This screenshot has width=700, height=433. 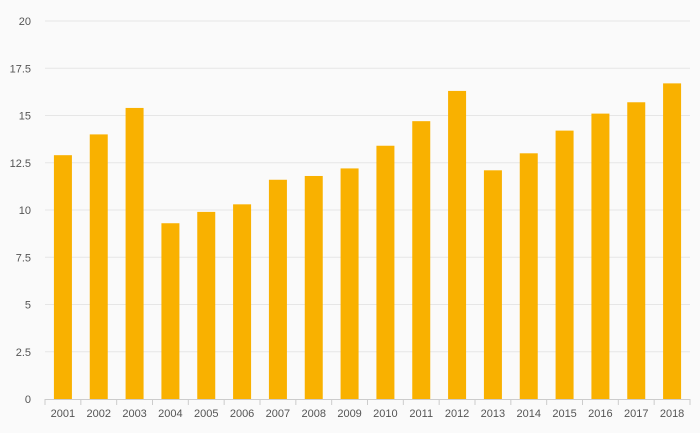 I want to click on x-tick-label: 2014, so click(x=529, y=414).